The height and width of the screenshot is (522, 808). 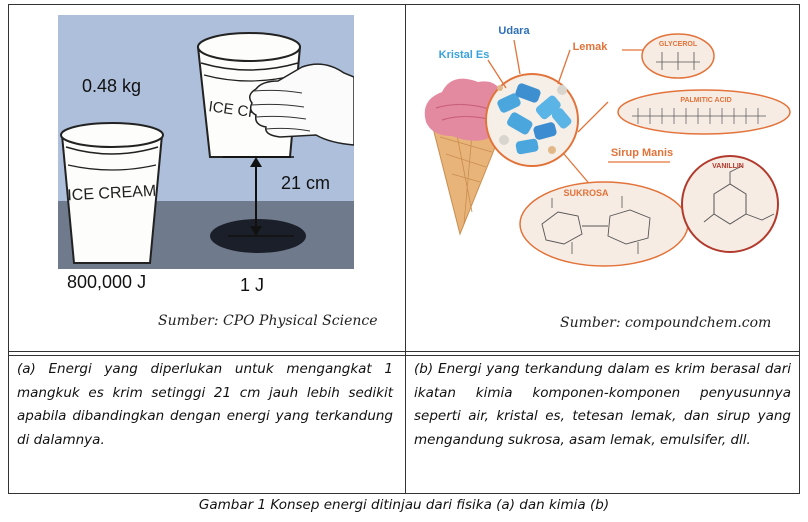 I want to click on label-palmitic-acid: PALMITIC ACID, so click(x=705, y=100).